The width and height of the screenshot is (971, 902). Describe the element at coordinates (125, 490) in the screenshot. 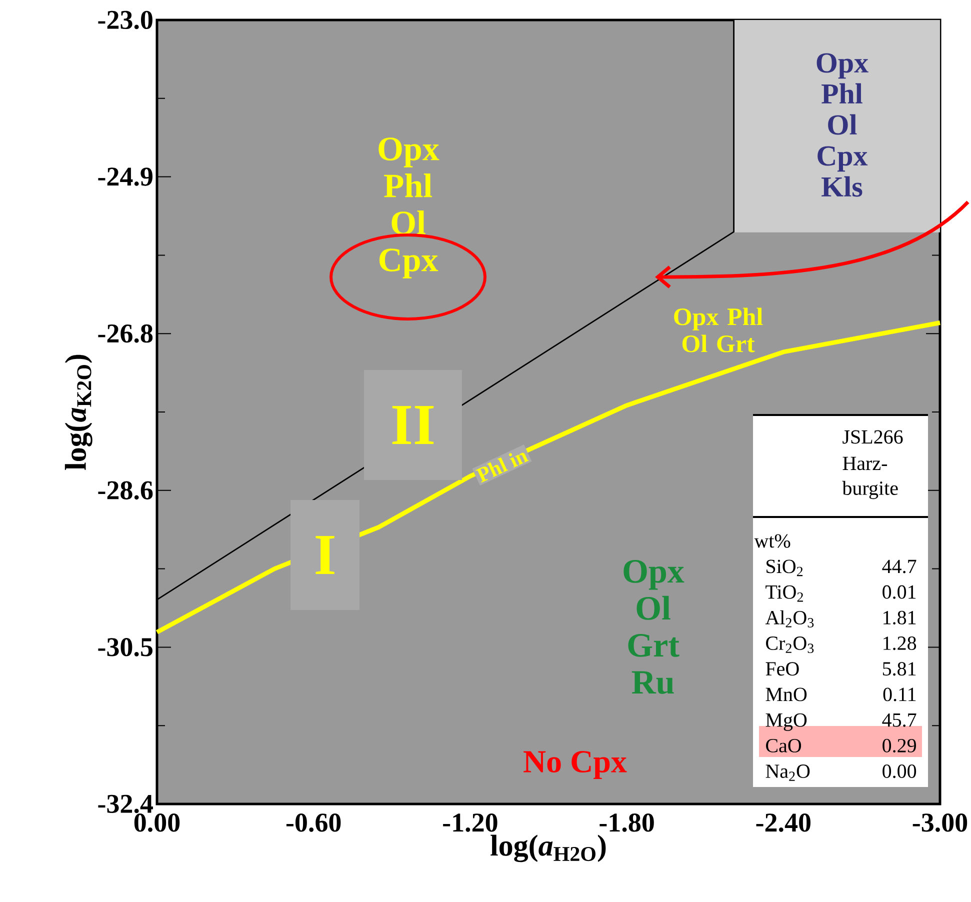

I see `y-tick-label: -28.6` at that location.